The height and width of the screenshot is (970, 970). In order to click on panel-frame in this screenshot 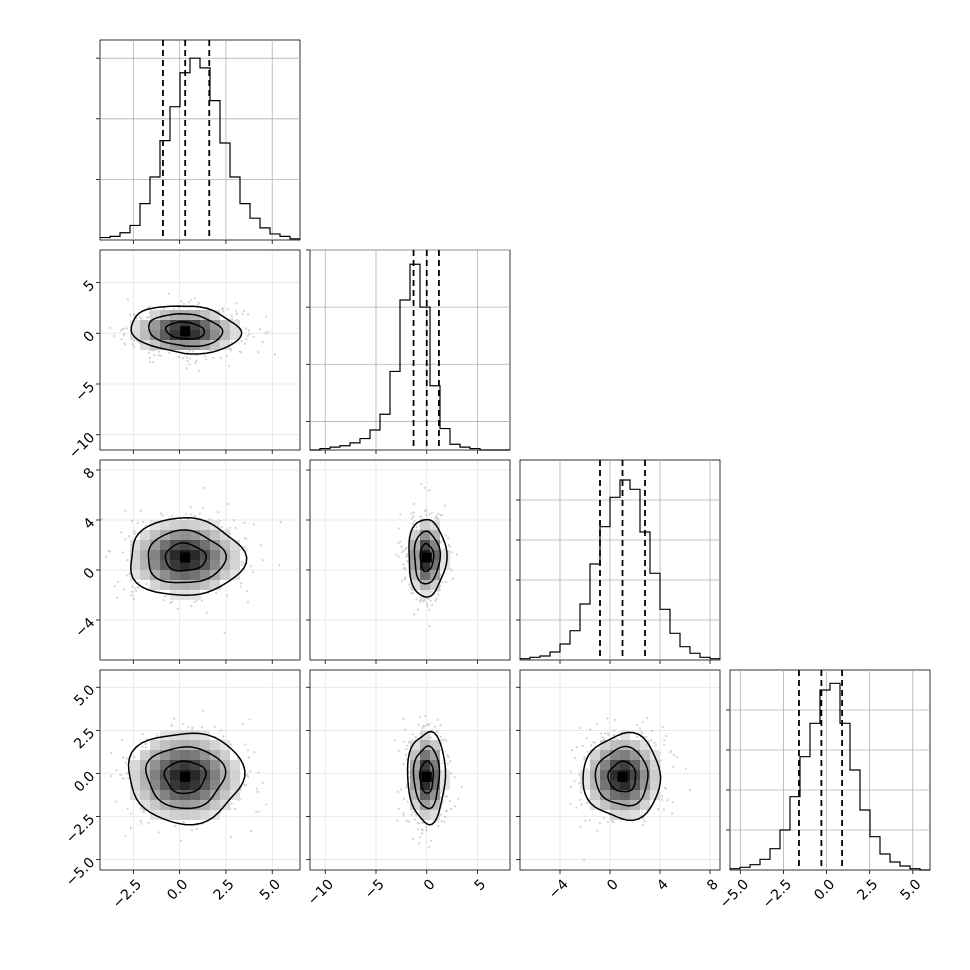, I will do `click(200, 560)`.